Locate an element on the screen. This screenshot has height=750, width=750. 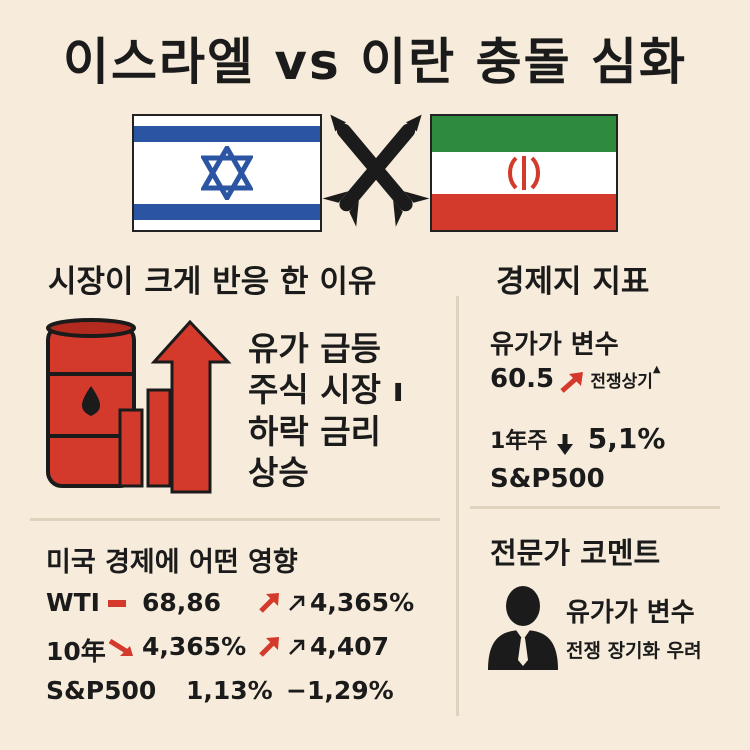
horizontal-divider-left is located at coordinates (235, 519).